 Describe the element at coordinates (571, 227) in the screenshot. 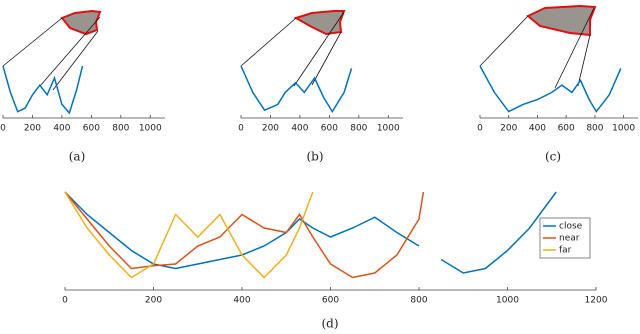

I see `legend-label: close` at that location.